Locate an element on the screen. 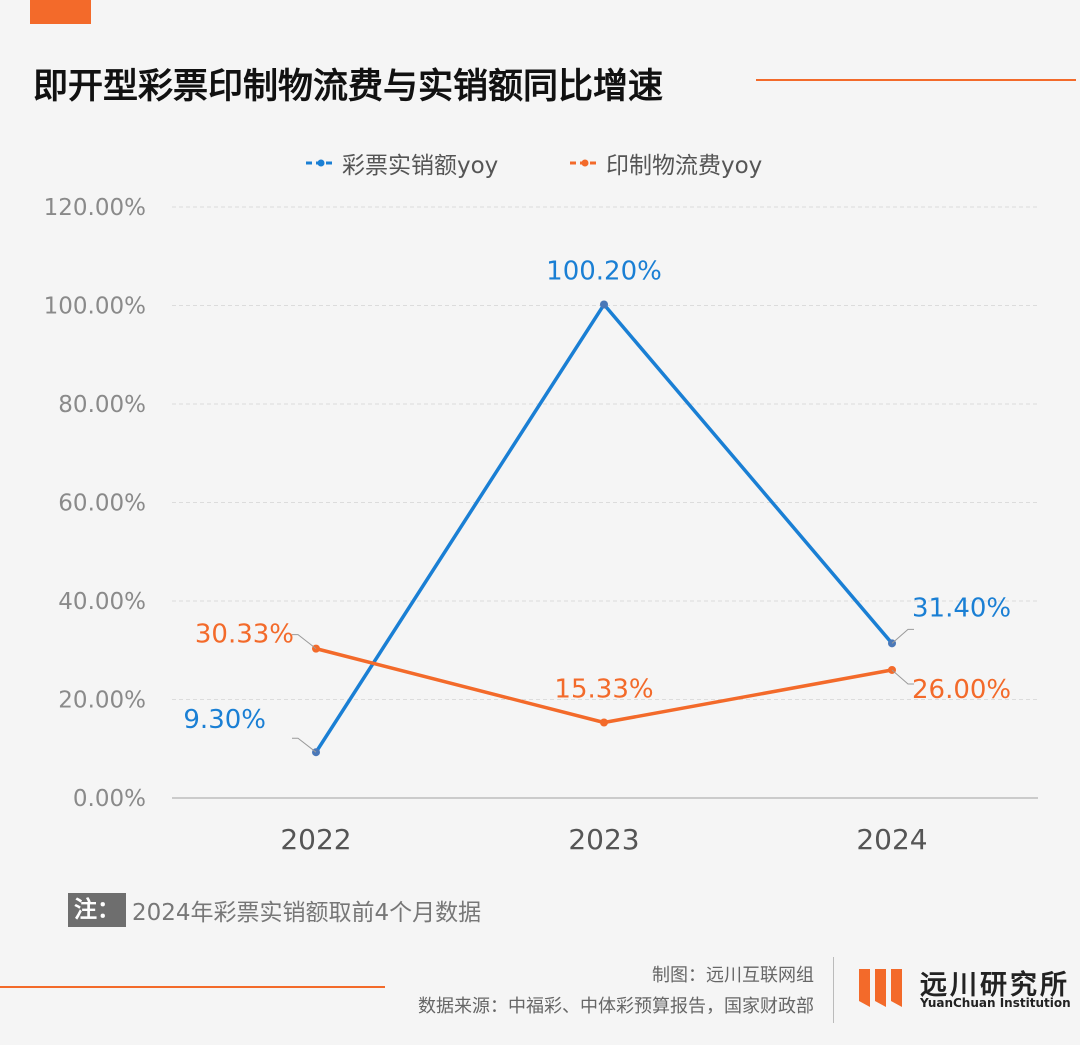  y-tick-label: 40.00% is located at coordinates (102, 602).